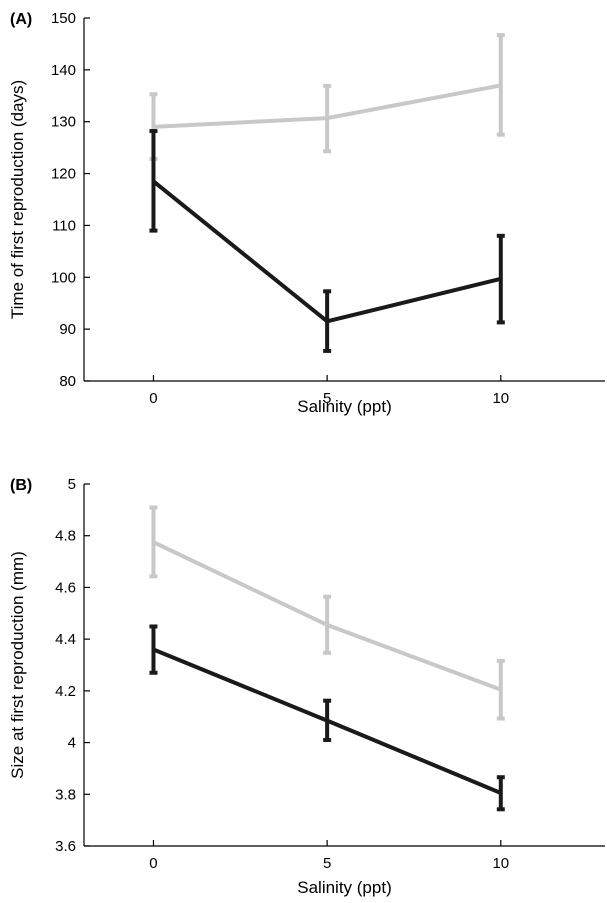 The width and height of the screenshot is (607, 903). Describe the element at coordinates (17, 199) in the screenshot. I see `y-axis-label: Time of first reproduction (days)` at that location.